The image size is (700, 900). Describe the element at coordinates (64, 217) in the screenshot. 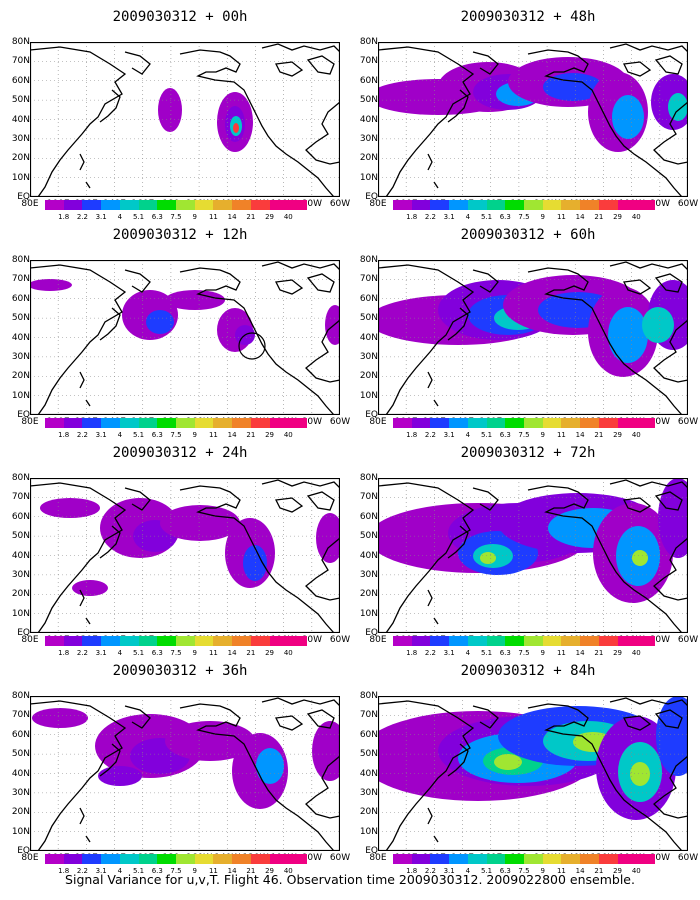

I see `colorbar-label: 1.8` at that location.